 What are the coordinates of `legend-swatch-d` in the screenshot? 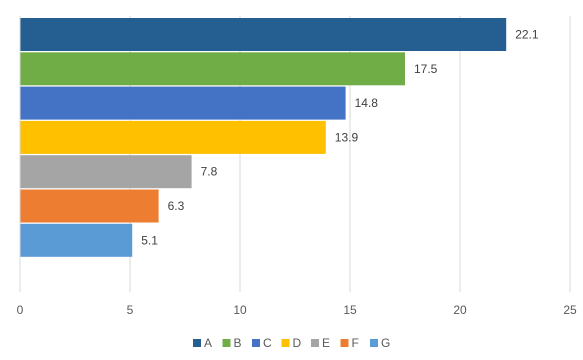 It's located at (285, 343).